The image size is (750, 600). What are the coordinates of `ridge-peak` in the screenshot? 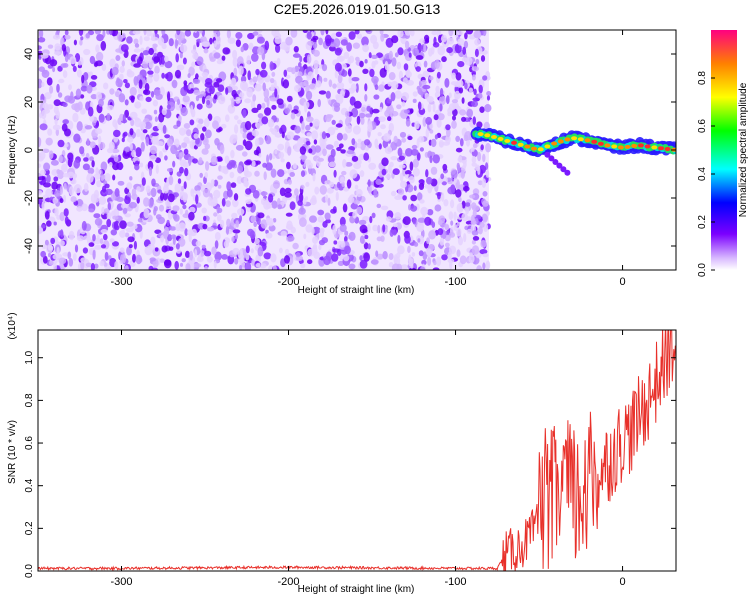 It's located at (627, 146).